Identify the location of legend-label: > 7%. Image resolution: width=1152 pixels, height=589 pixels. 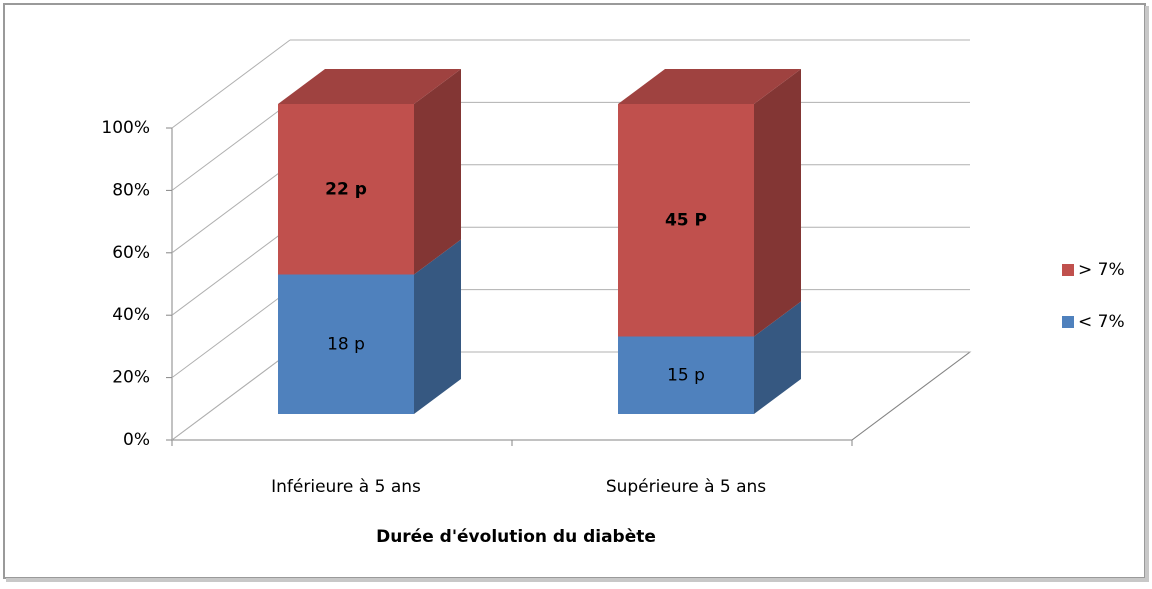
(1101, 270).